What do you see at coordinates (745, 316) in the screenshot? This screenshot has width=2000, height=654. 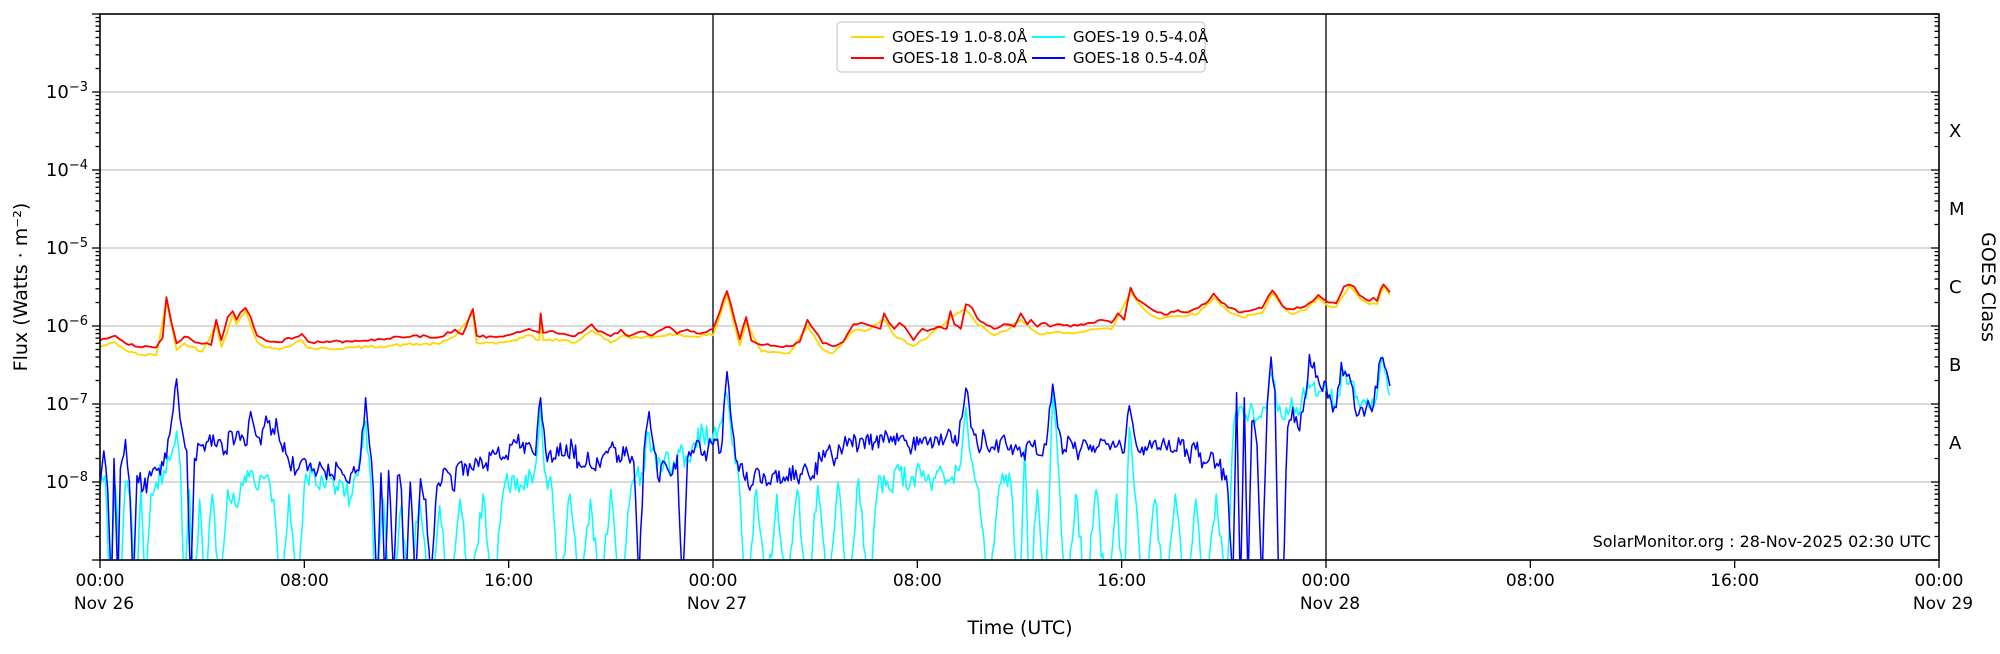 I see `series-line-goes-18-1-0-8-0-` at bounding box center [745, 316].